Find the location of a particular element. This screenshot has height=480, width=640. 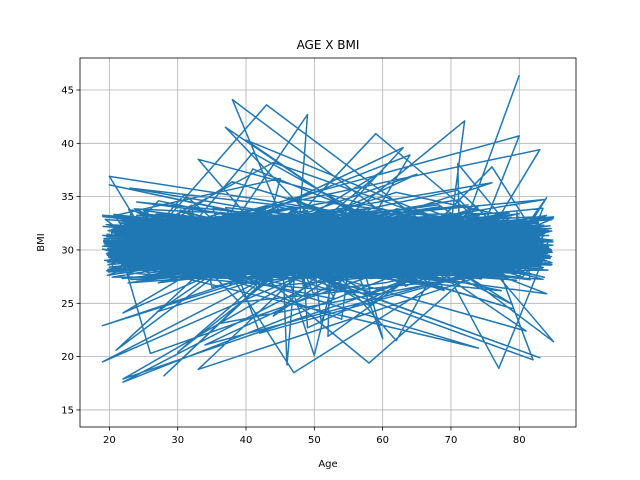

chart-title: AGE X BMI is located at coordinates (328, 45).